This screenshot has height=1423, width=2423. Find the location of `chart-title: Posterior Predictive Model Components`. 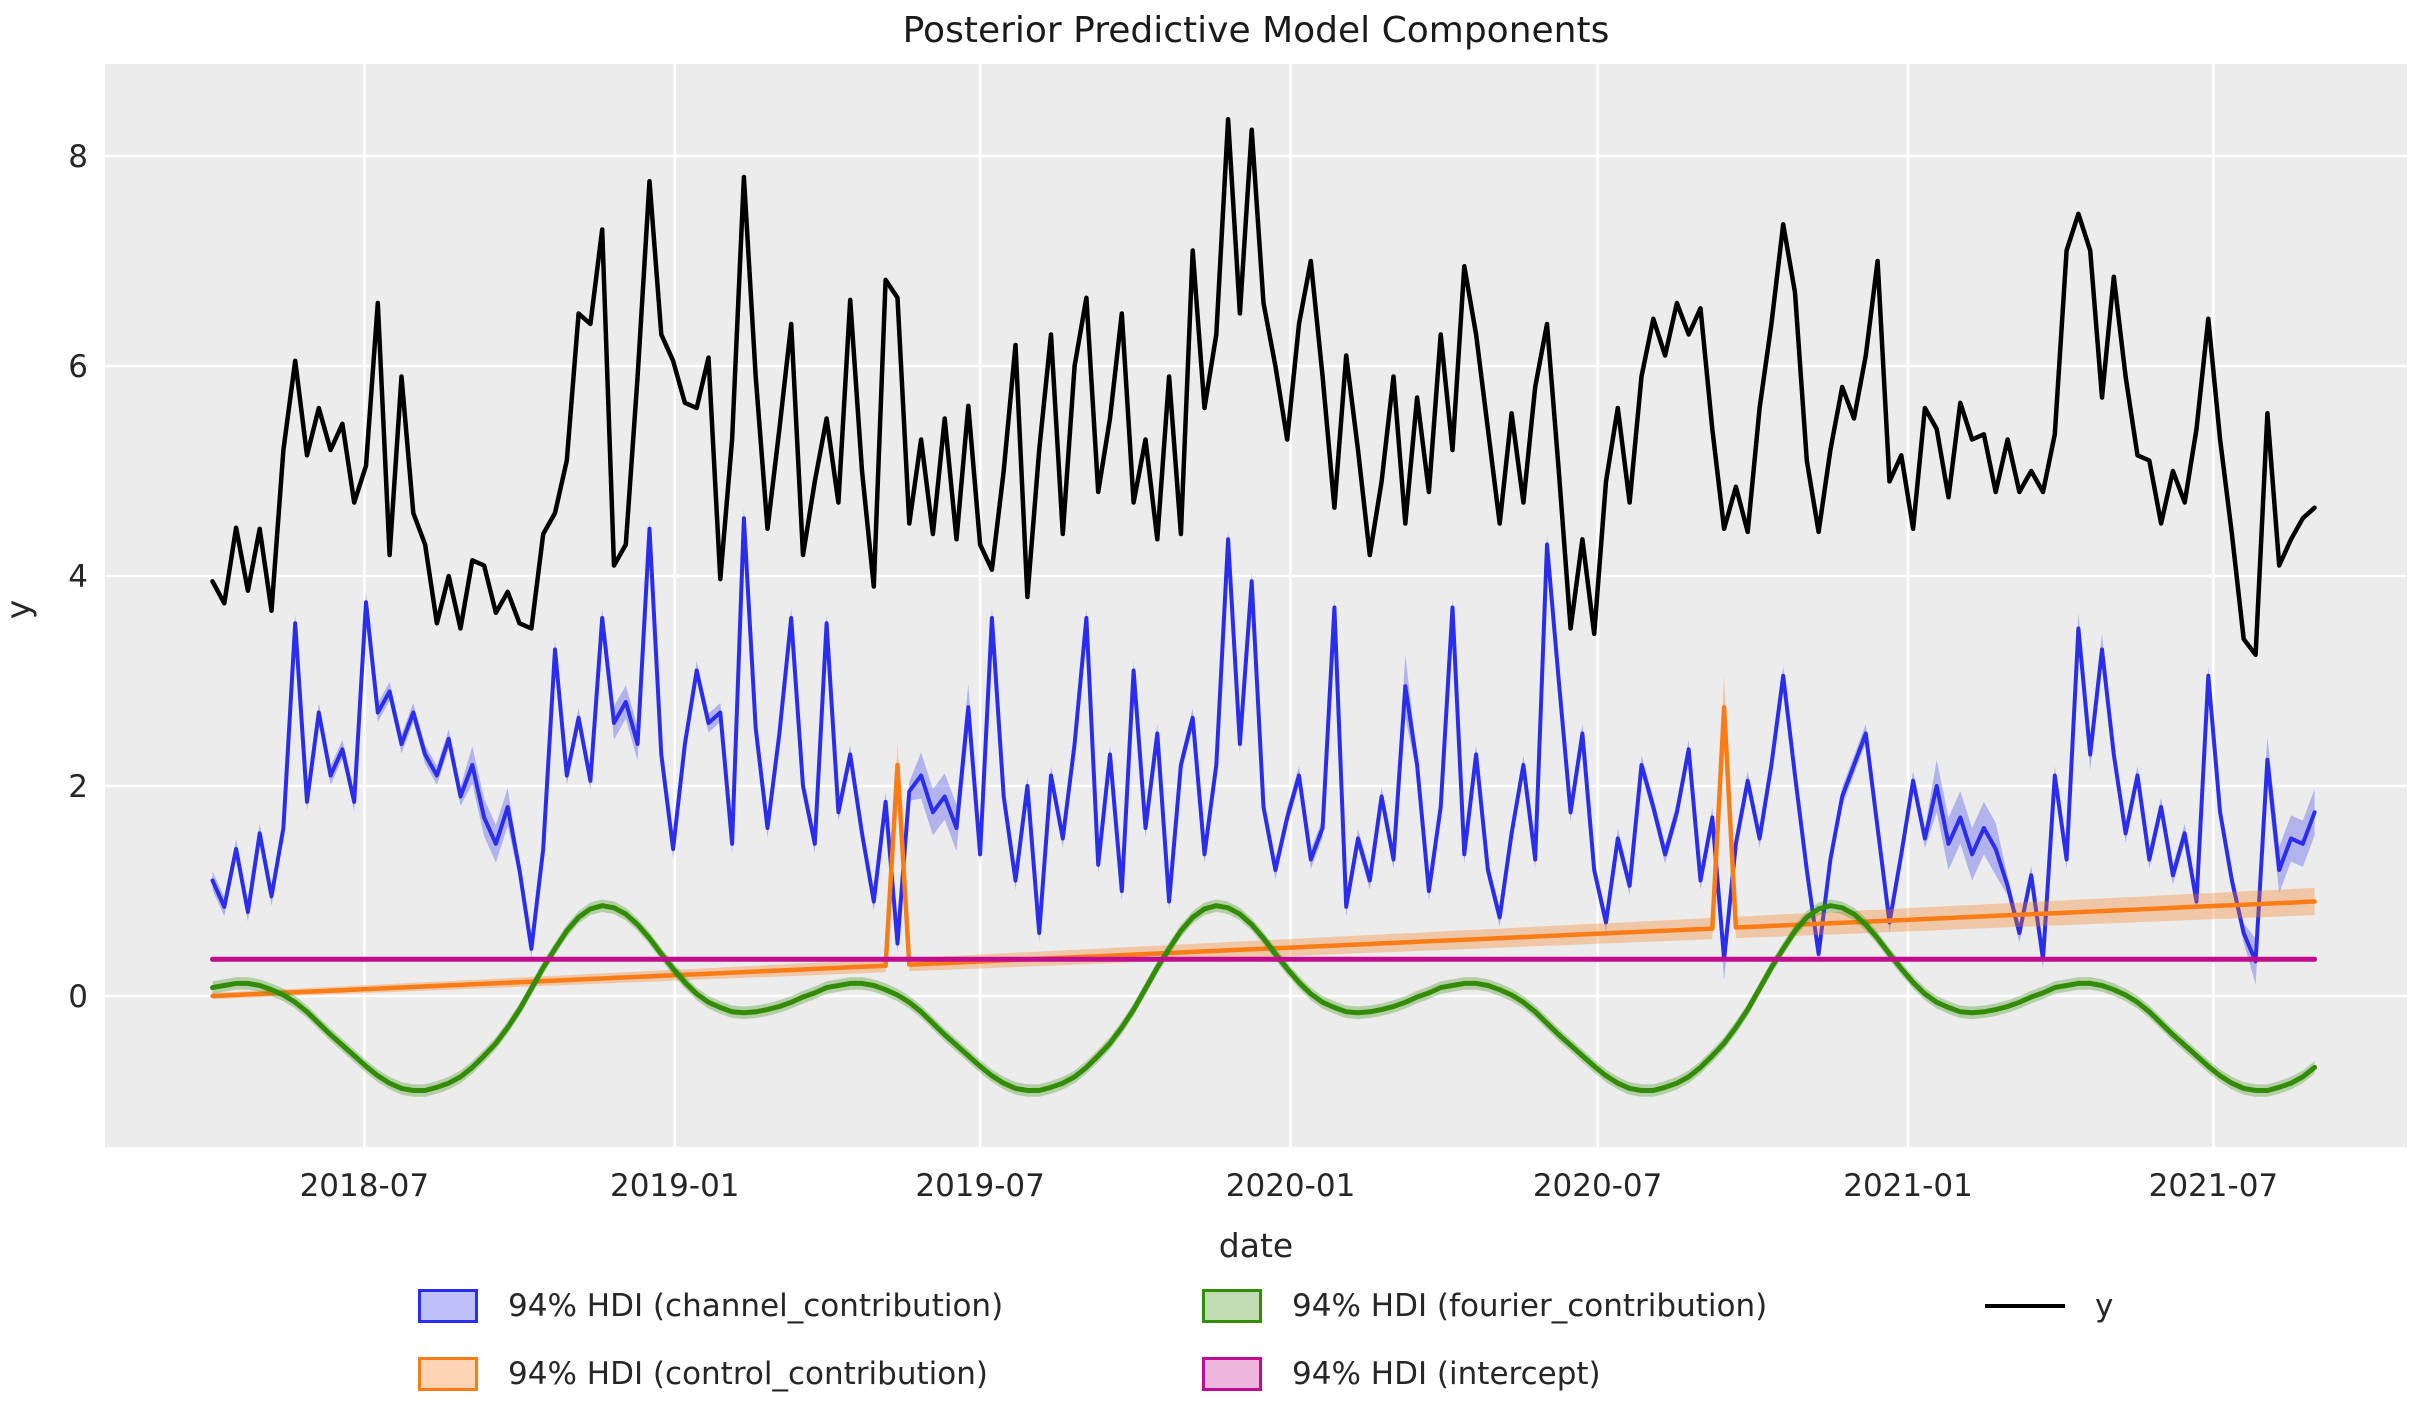

chart-title: Posterior Predictive Model Components is located at coordinates (1256, 30).